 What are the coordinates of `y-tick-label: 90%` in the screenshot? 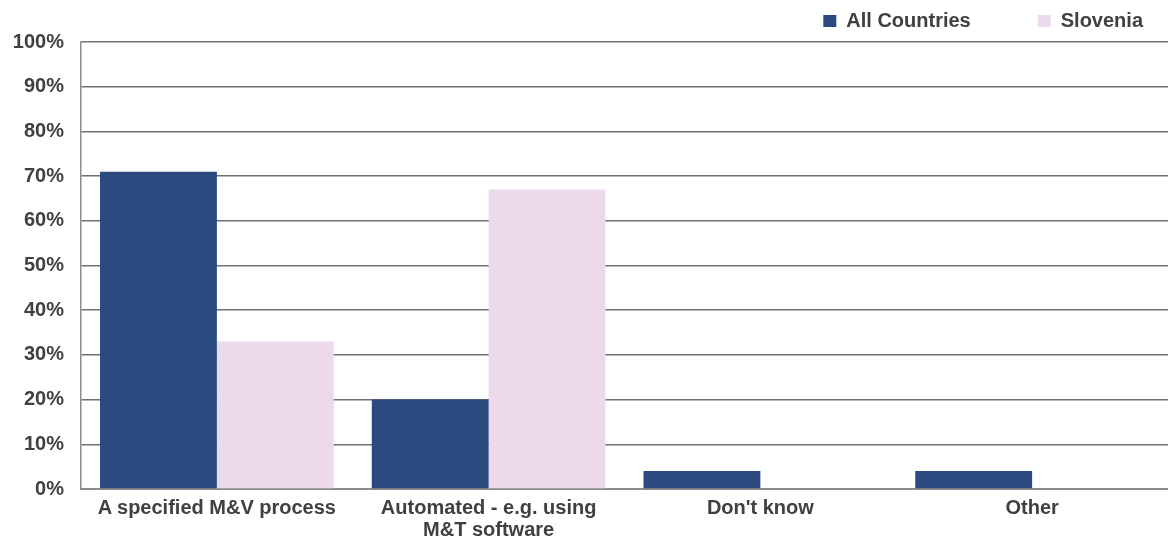 It's located at (44, 85).